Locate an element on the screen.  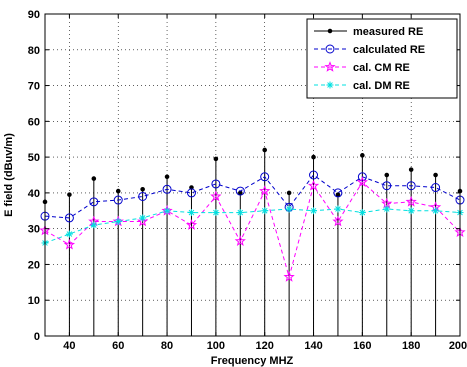
y-tick-label: 80 is located at coordinates (34, 51).